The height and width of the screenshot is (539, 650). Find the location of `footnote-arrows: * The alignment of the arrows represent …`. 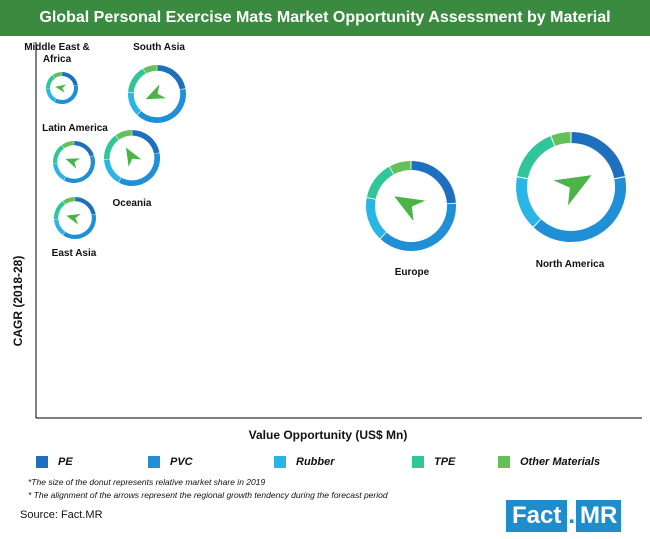

footnote-arrows: * The alignment of the arrows represent … is located at coordinates (208, 495).